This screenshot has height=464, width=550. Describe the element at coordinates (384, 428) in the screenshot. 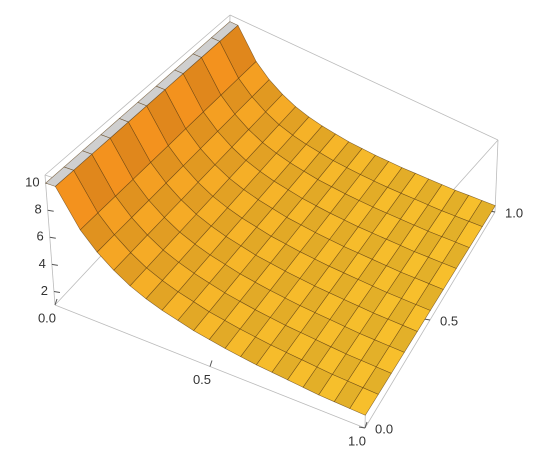

I see `y-tick-label: 0.0` at that location.